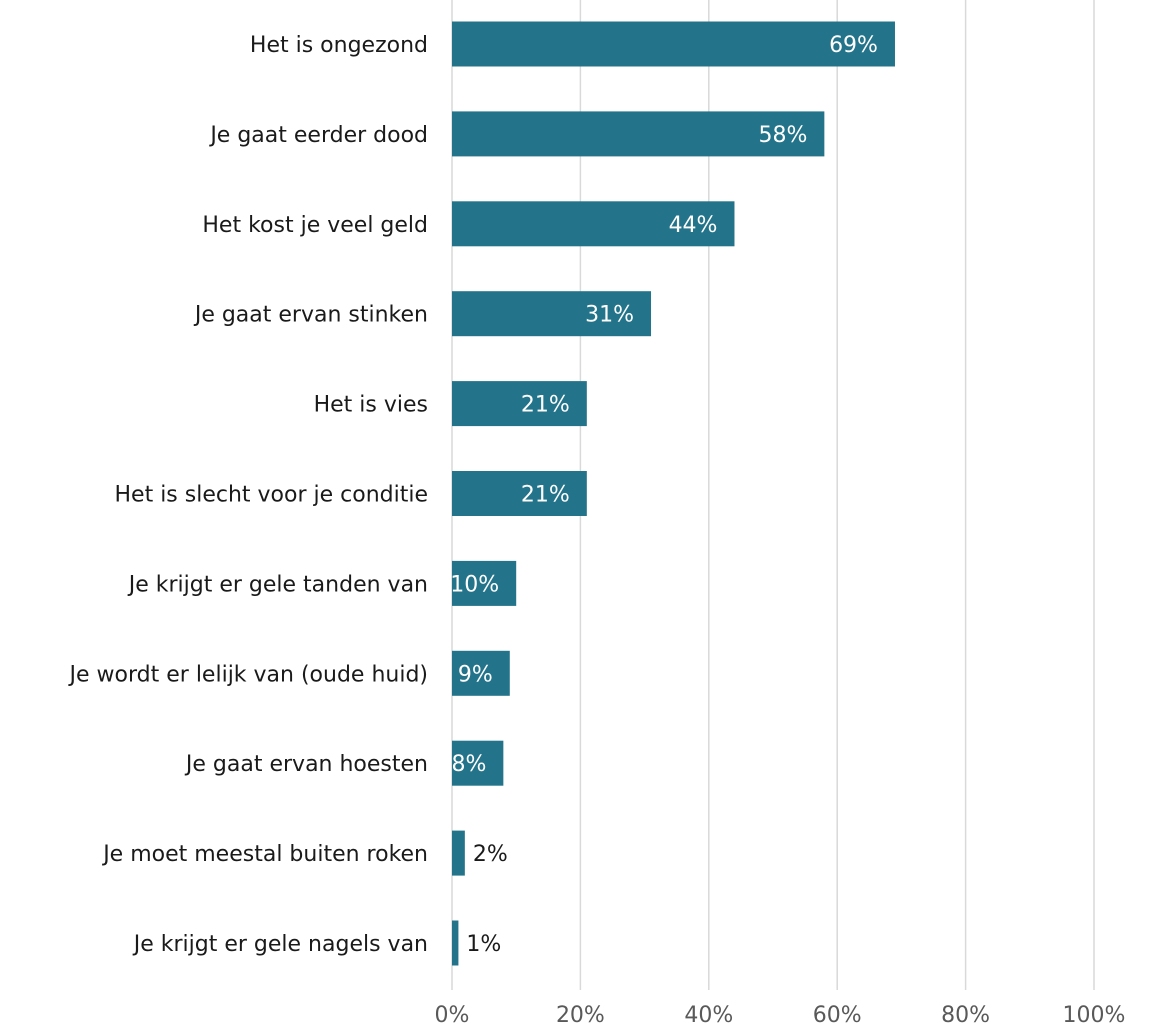 The width and height of the screenshot is (1156, 1029). I want to click on category-label: Je gaat eerder dood, so click(318, 135).